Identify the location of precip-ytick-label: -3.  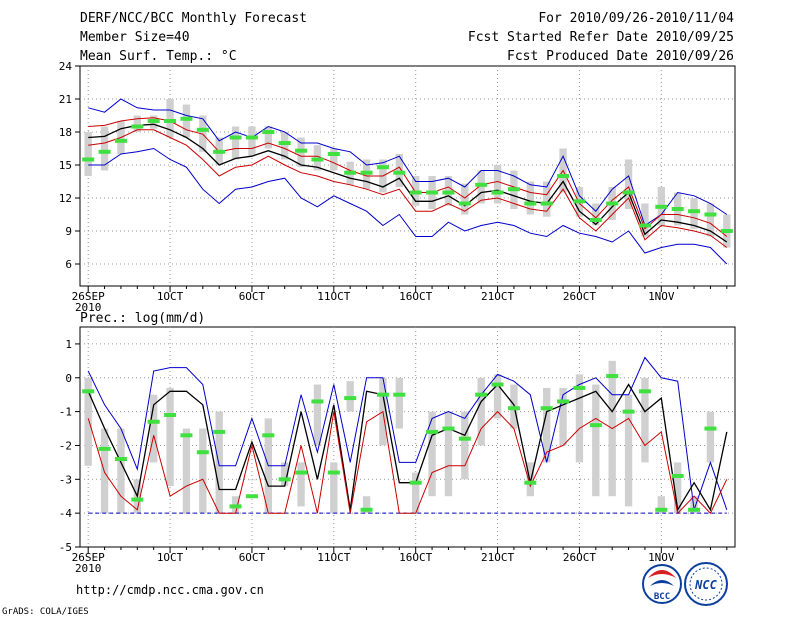
(65, 479).